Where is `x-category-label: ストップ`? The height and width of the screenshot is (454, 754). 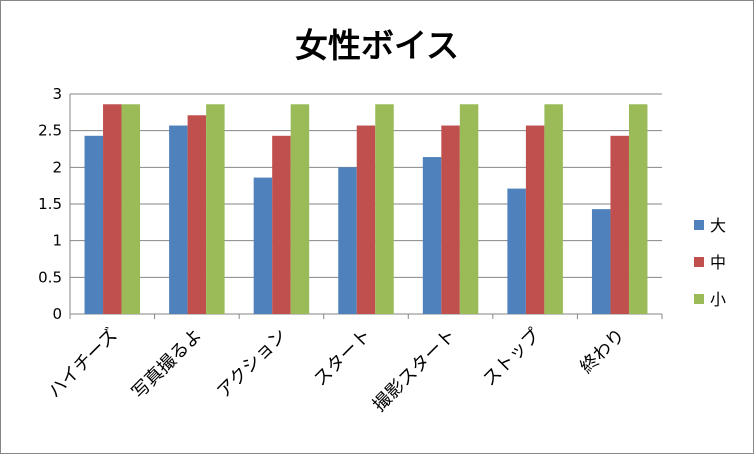 x-category-label: ストップ is located at coordinates (512, 358).